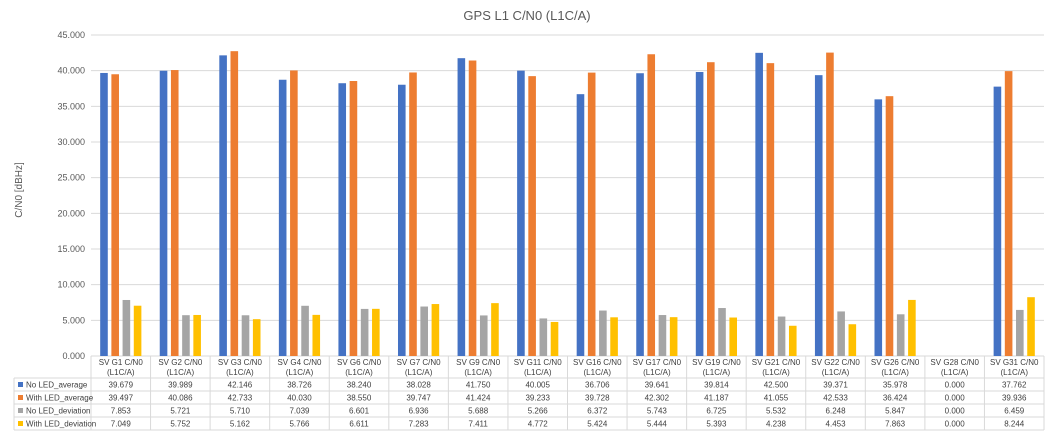  What do you see at coordinates (419, 362) in the screenshot?
I see `x-tick-label: SV G7 C/N0` at bounding box center [419, 362].